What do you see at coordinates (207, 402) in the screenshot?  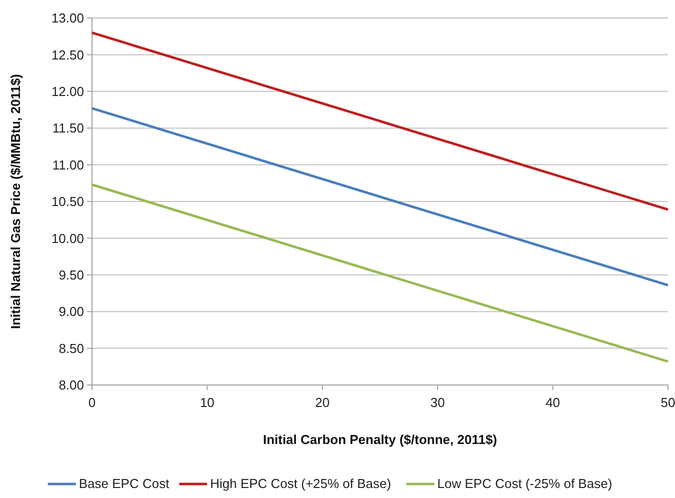 I see `x-tick-label: 10` at bounding box center [207, 402].